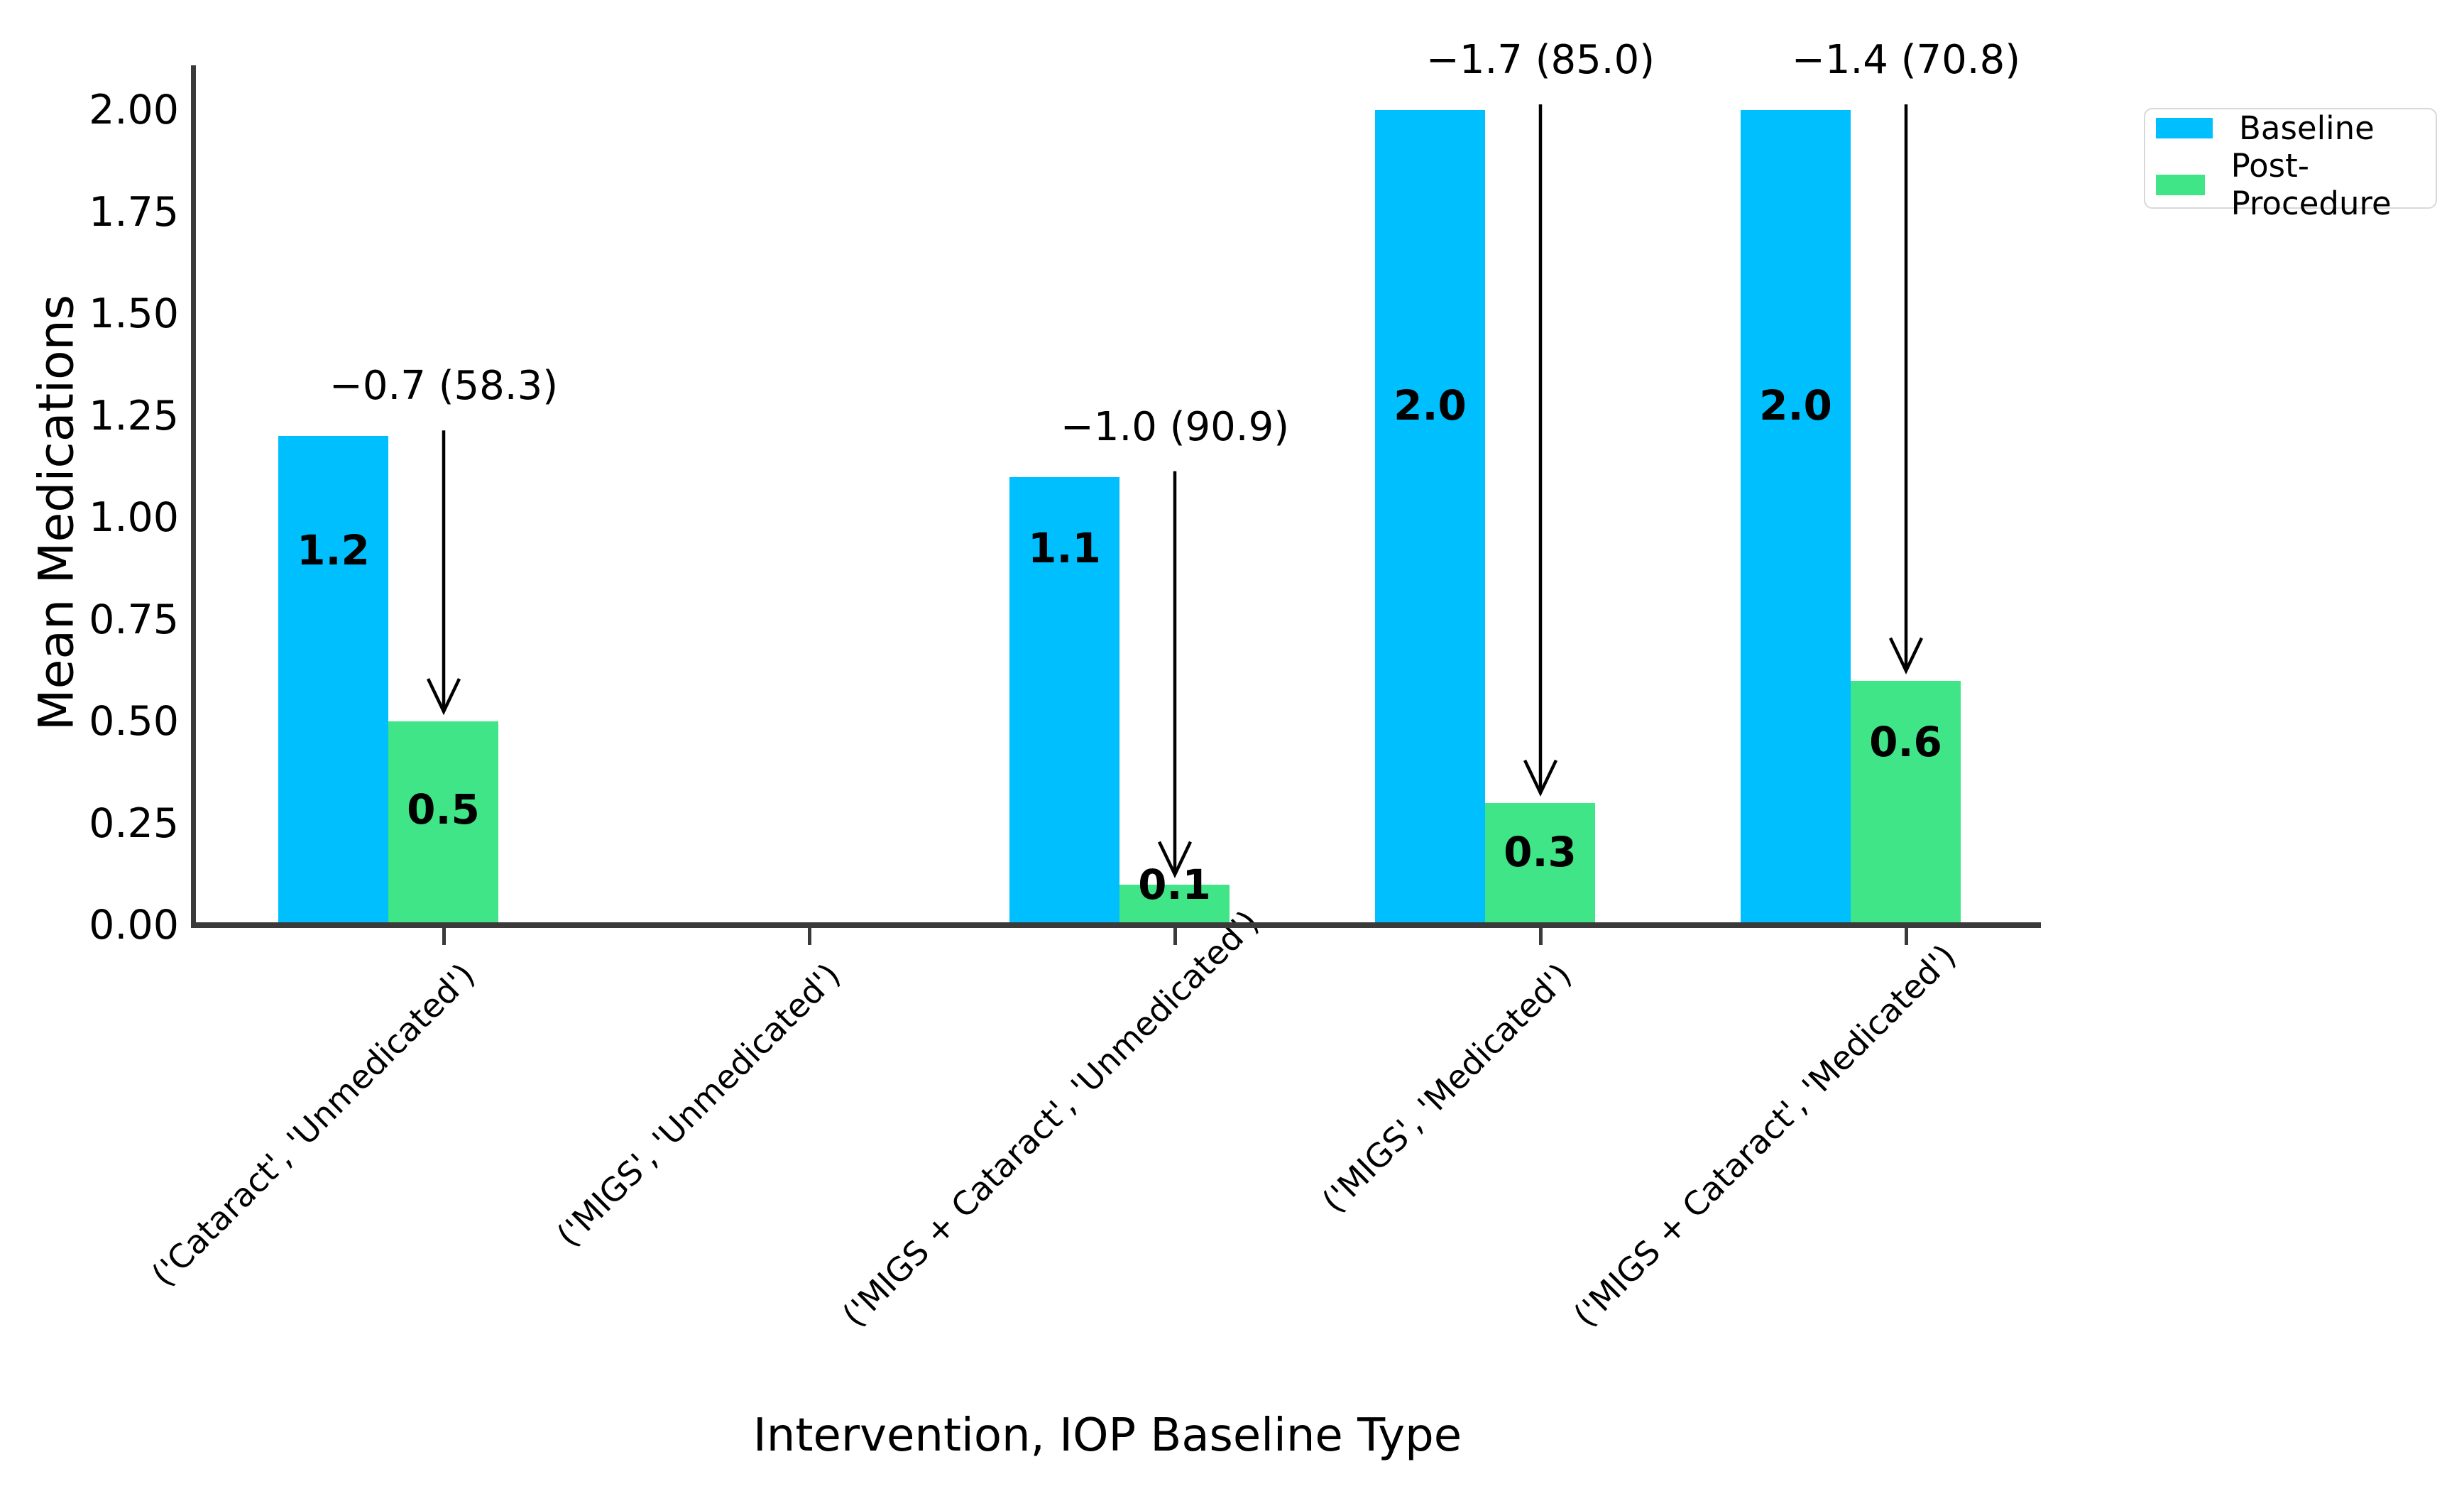 The image size is (2464, 1496). Describe the element at coordinates (1905, 742) in the screenshot. I see `bar-value-label: 0.6` at that location.